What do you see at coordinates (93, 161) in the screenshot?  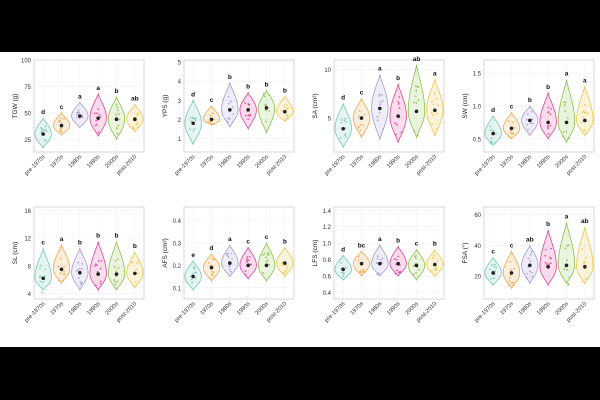 I see `x-tick-label: 1990s` at bounding box center [93, 161].